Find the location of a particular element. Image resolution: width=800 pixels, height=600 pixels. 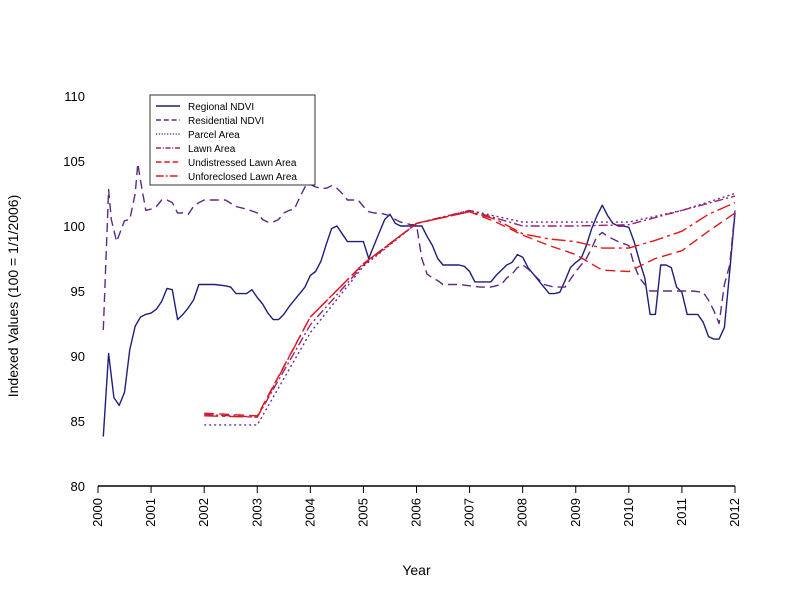

y-tick-label: 110 is located at coordinates (74, 96).